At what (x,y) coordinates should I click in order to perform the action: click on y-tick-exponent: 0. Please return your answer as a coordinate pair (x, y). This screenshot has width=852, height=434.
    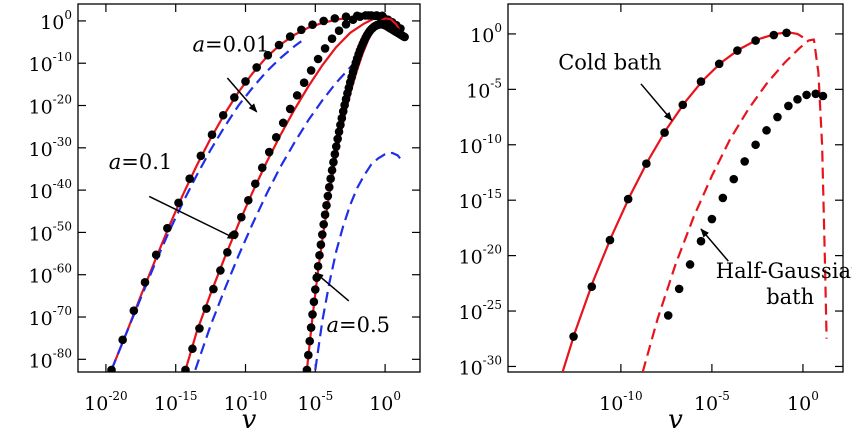
    Looking at the image, I should click on (498, 28).